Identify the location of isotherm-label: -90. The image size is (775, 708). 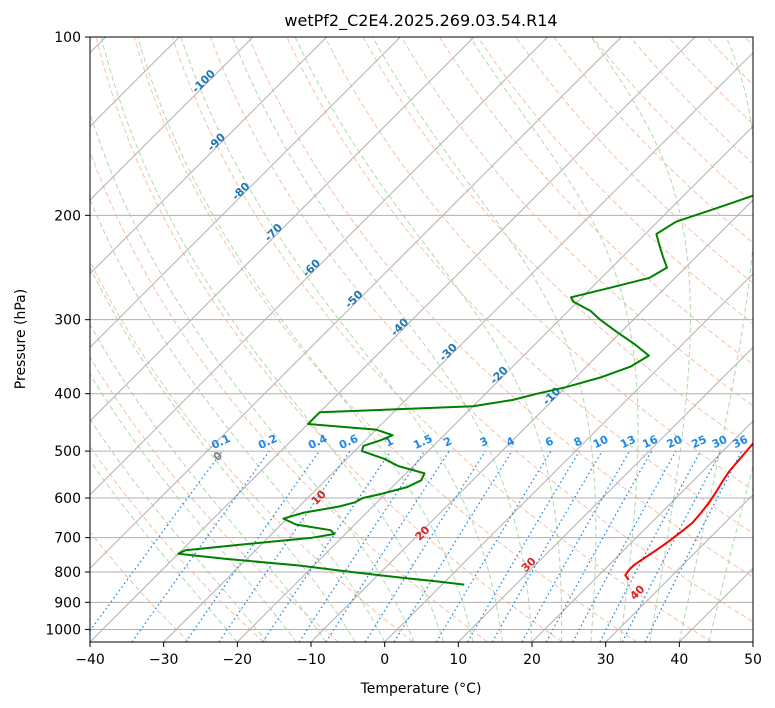
(216, 141).